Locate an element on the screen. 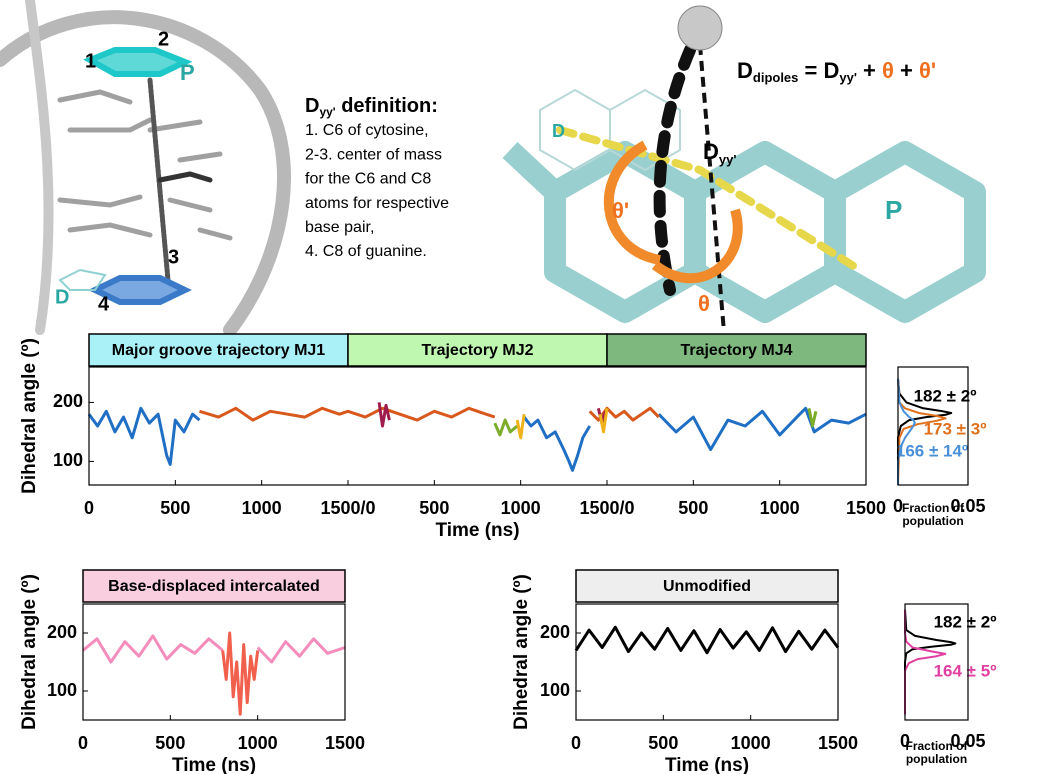 Image resolution: width=1043 pixels, height=774 pixels. equation: Ddipoles = Dyy' + θ + θ' is located at coordinates (836, 72).